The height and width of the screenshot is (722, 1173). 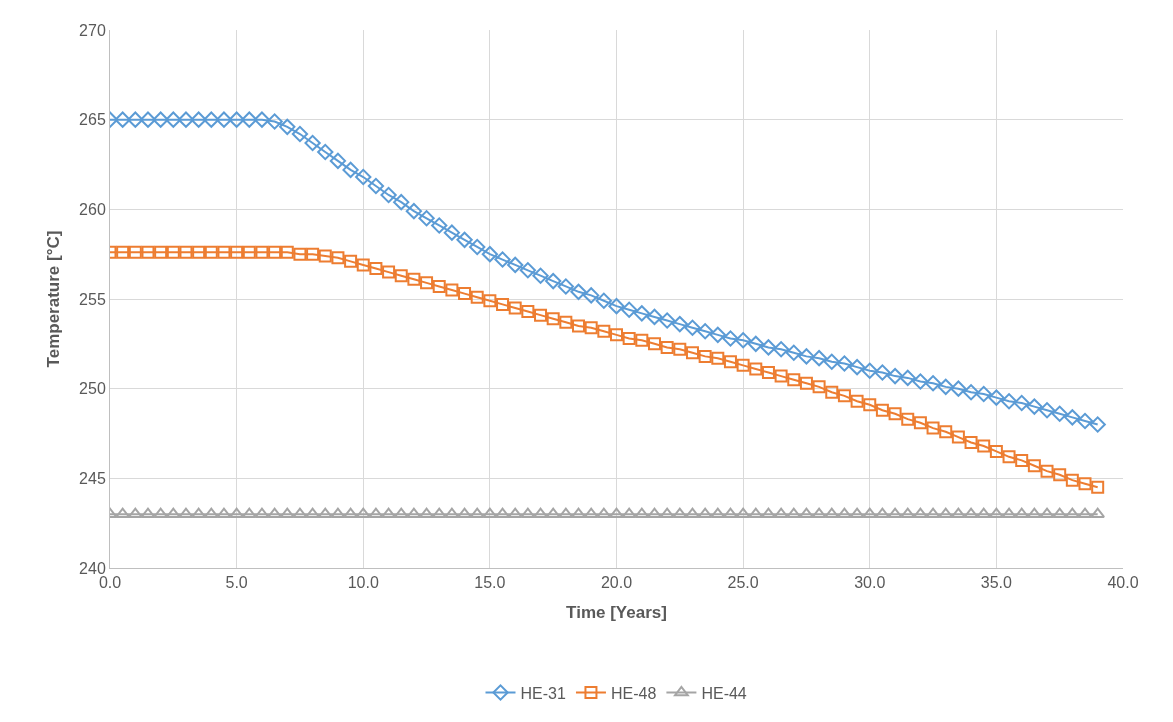 I want to click on y-tick-label: 265, so click(x=92, y=120).